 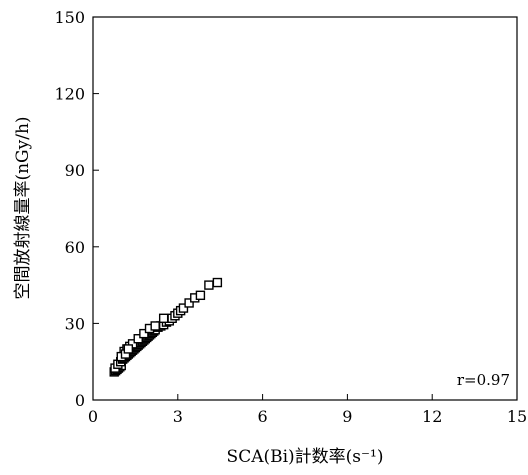 I want to click on x-tick-label: 9, so click(x=347, y=416).